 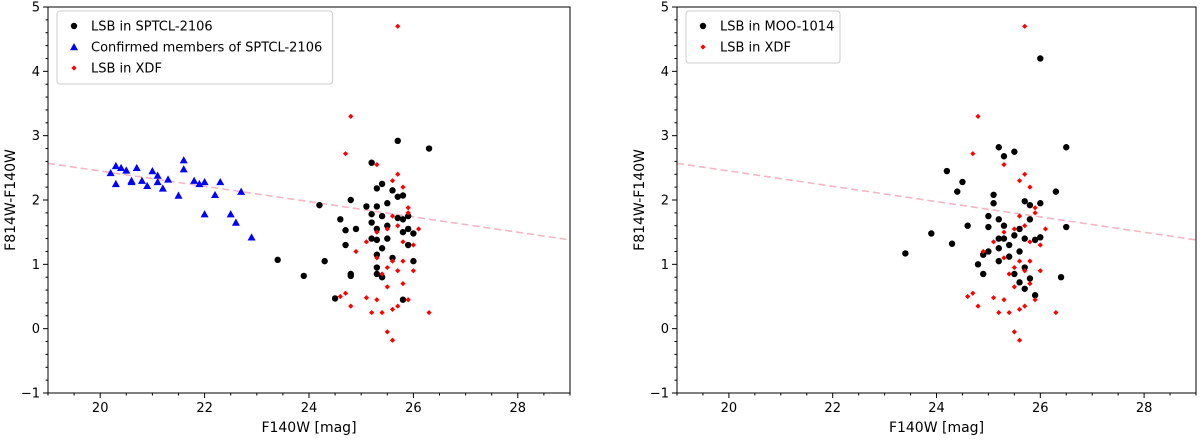 I want to click on reference-line, so click(x=309, y=201).